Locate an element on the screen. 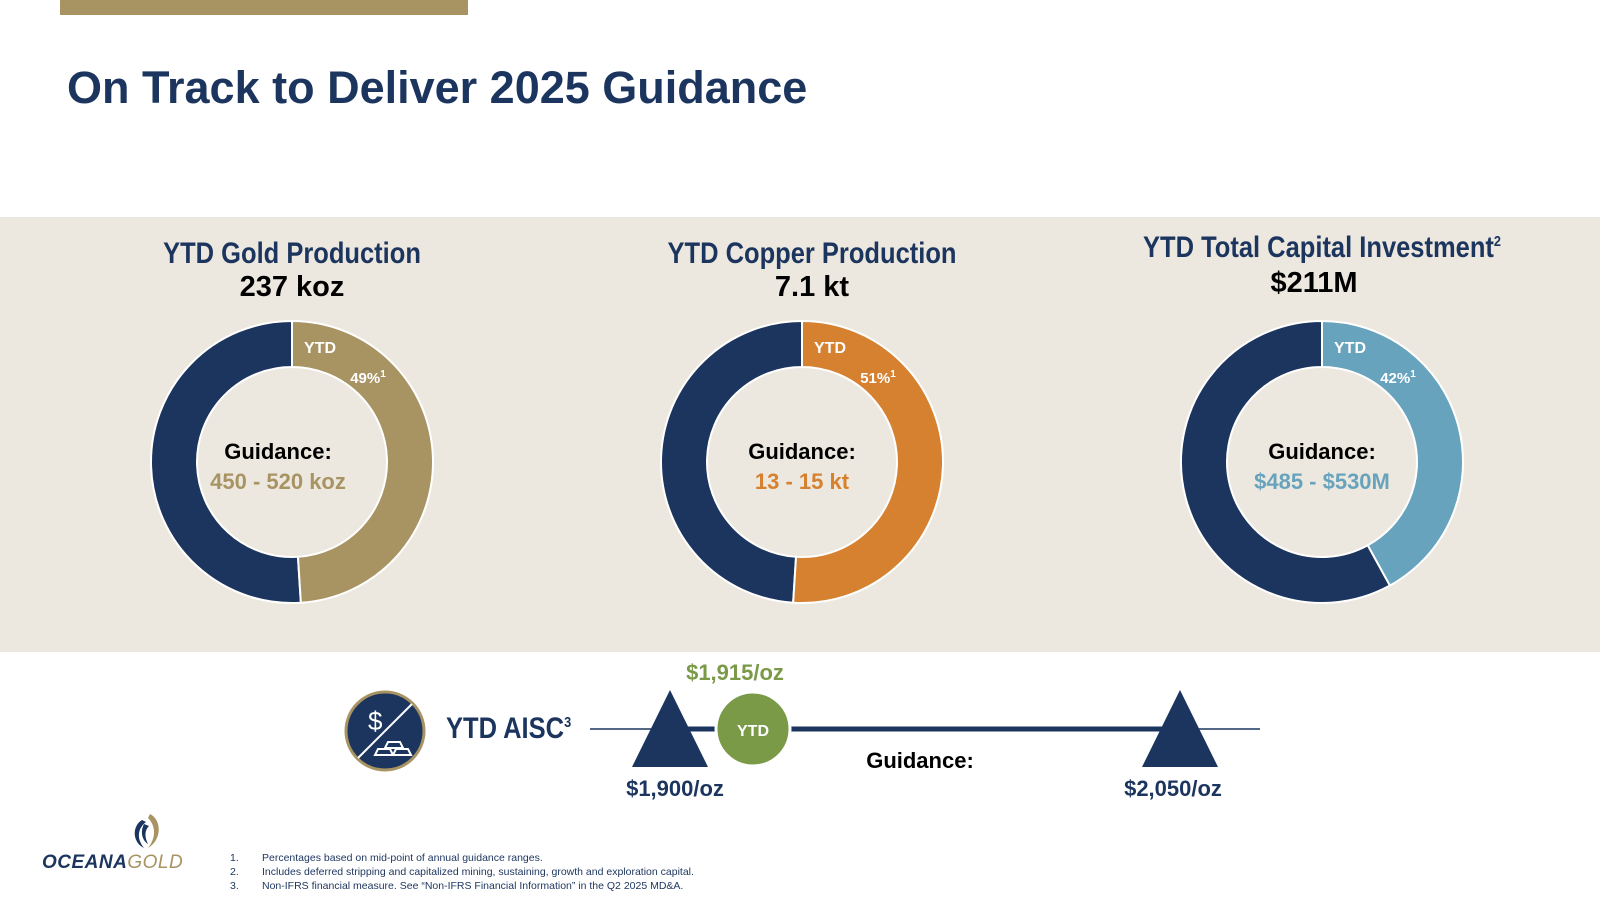  oceanagold-logo: OCEANAGOLD is located at coordinates (122, 842).